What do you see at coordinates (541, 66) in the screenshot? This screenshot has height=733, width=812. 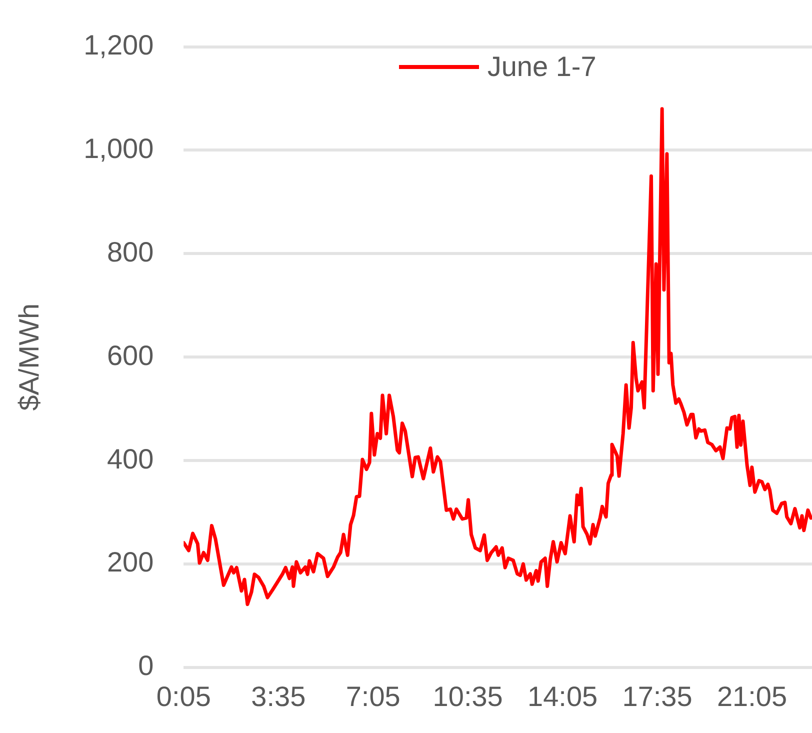 I see `legend-label: June 1-7` at bounding box center [541, 66].